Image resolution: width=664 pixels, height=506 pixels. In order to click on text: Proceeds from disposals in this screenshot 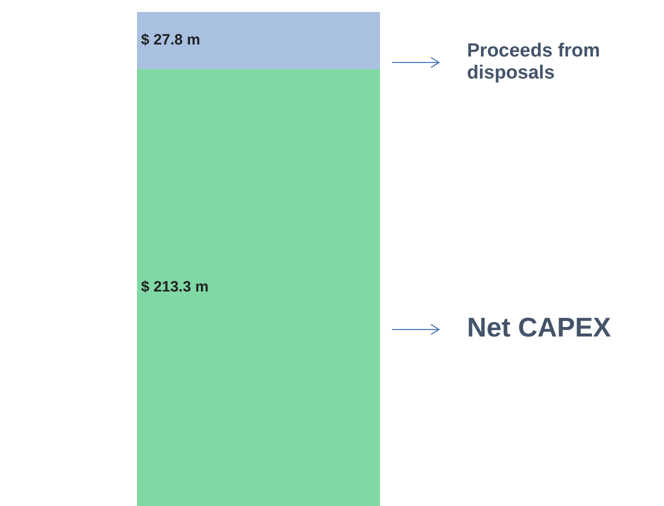, I will do `click(533, 62)`.